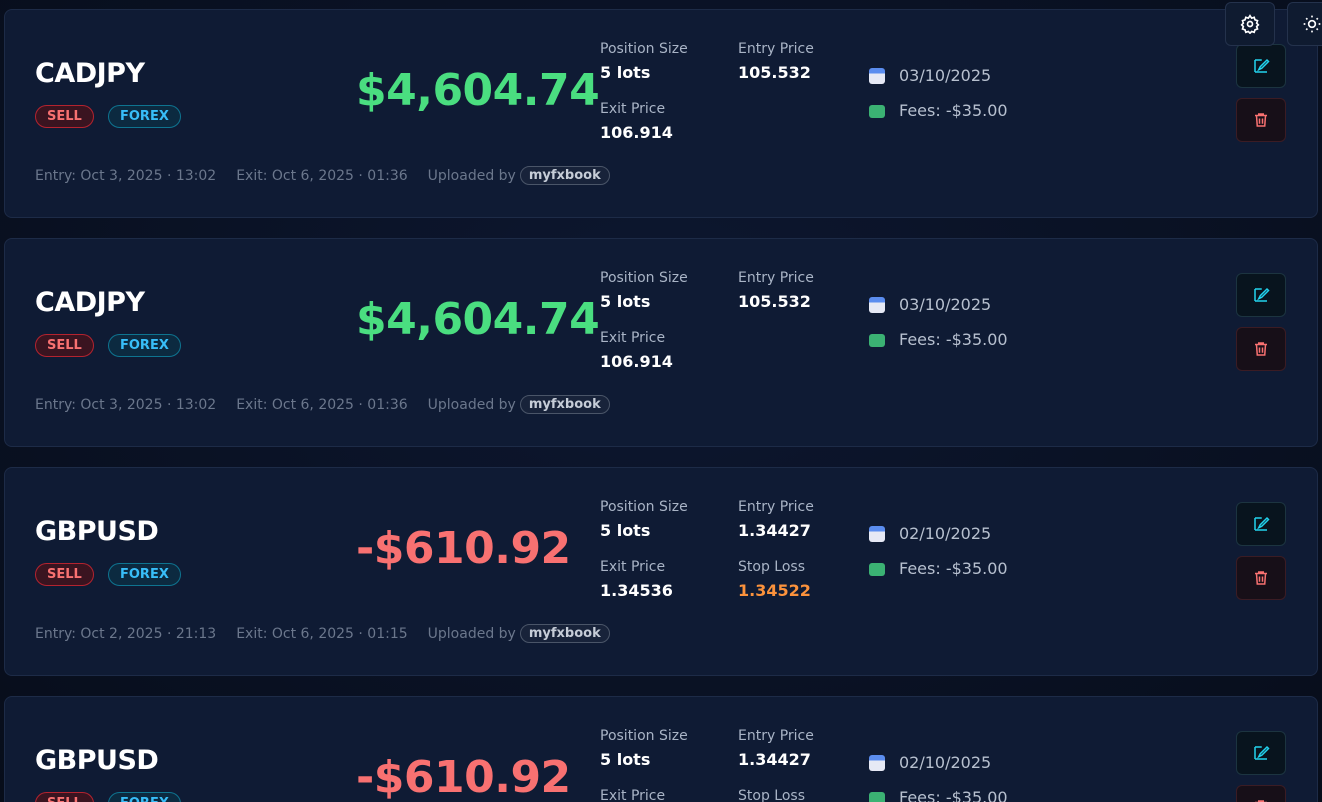  Describe the element at coordinates (1312, 24) in the screenshot. I see `sun-icon` at that location.